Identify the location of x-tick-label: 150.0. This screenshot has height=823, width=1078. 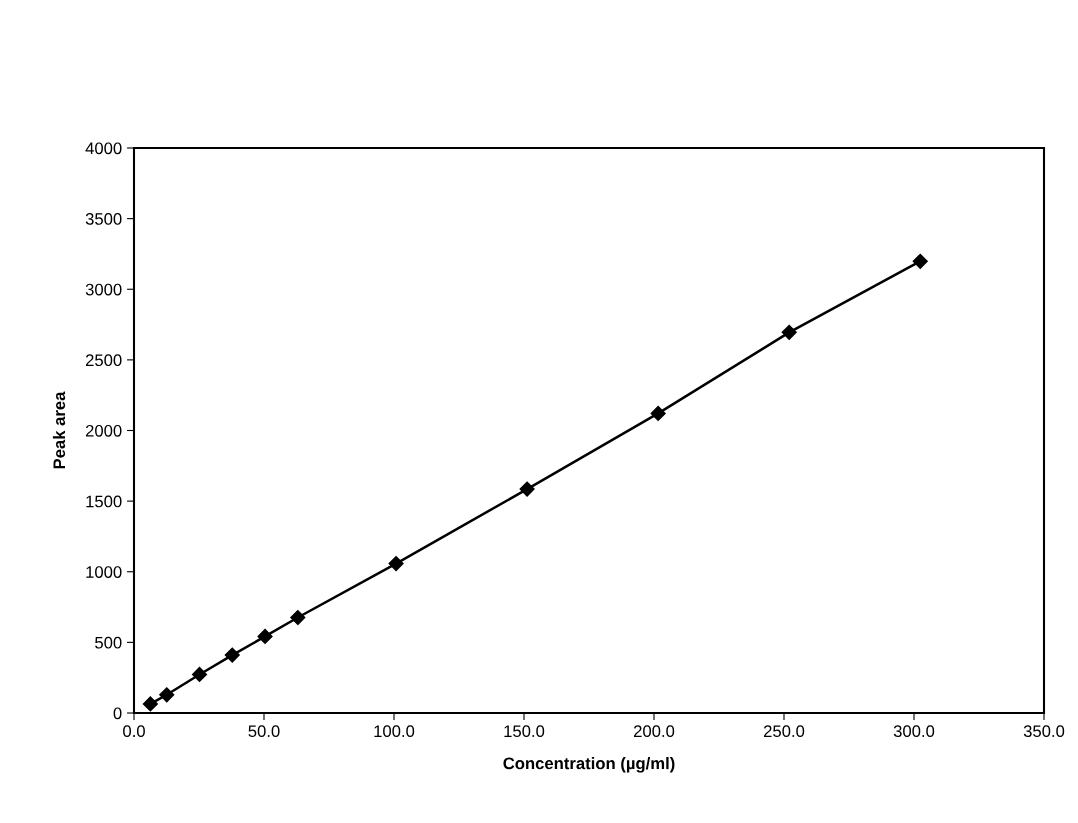
(524, 731).